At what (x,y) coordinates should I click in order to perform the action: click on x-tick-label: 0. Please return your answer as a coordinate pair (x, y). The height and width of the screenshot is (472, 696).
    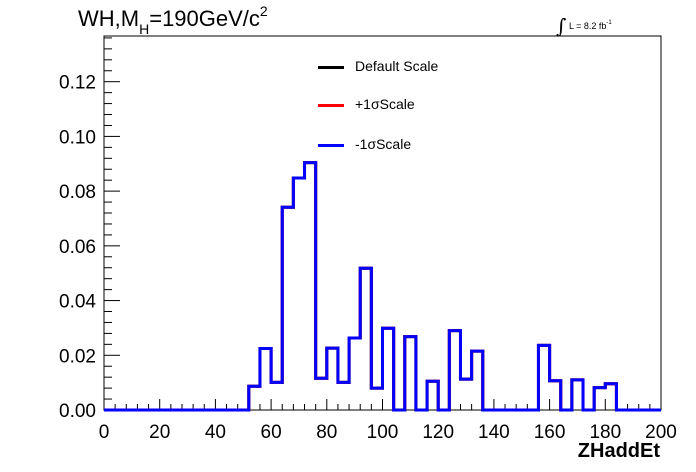
    Looking at the image, I should click on (104, 432).